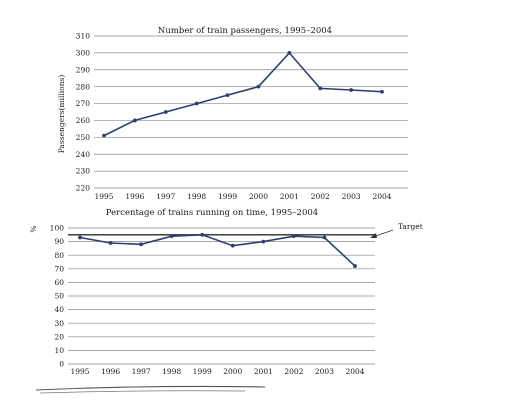 Image resolution: width=512 pixels, height=418 pixels. Describe the element at coordinates (83, 36) in the screenshot. I see `y-tick-label: 310` at that location.